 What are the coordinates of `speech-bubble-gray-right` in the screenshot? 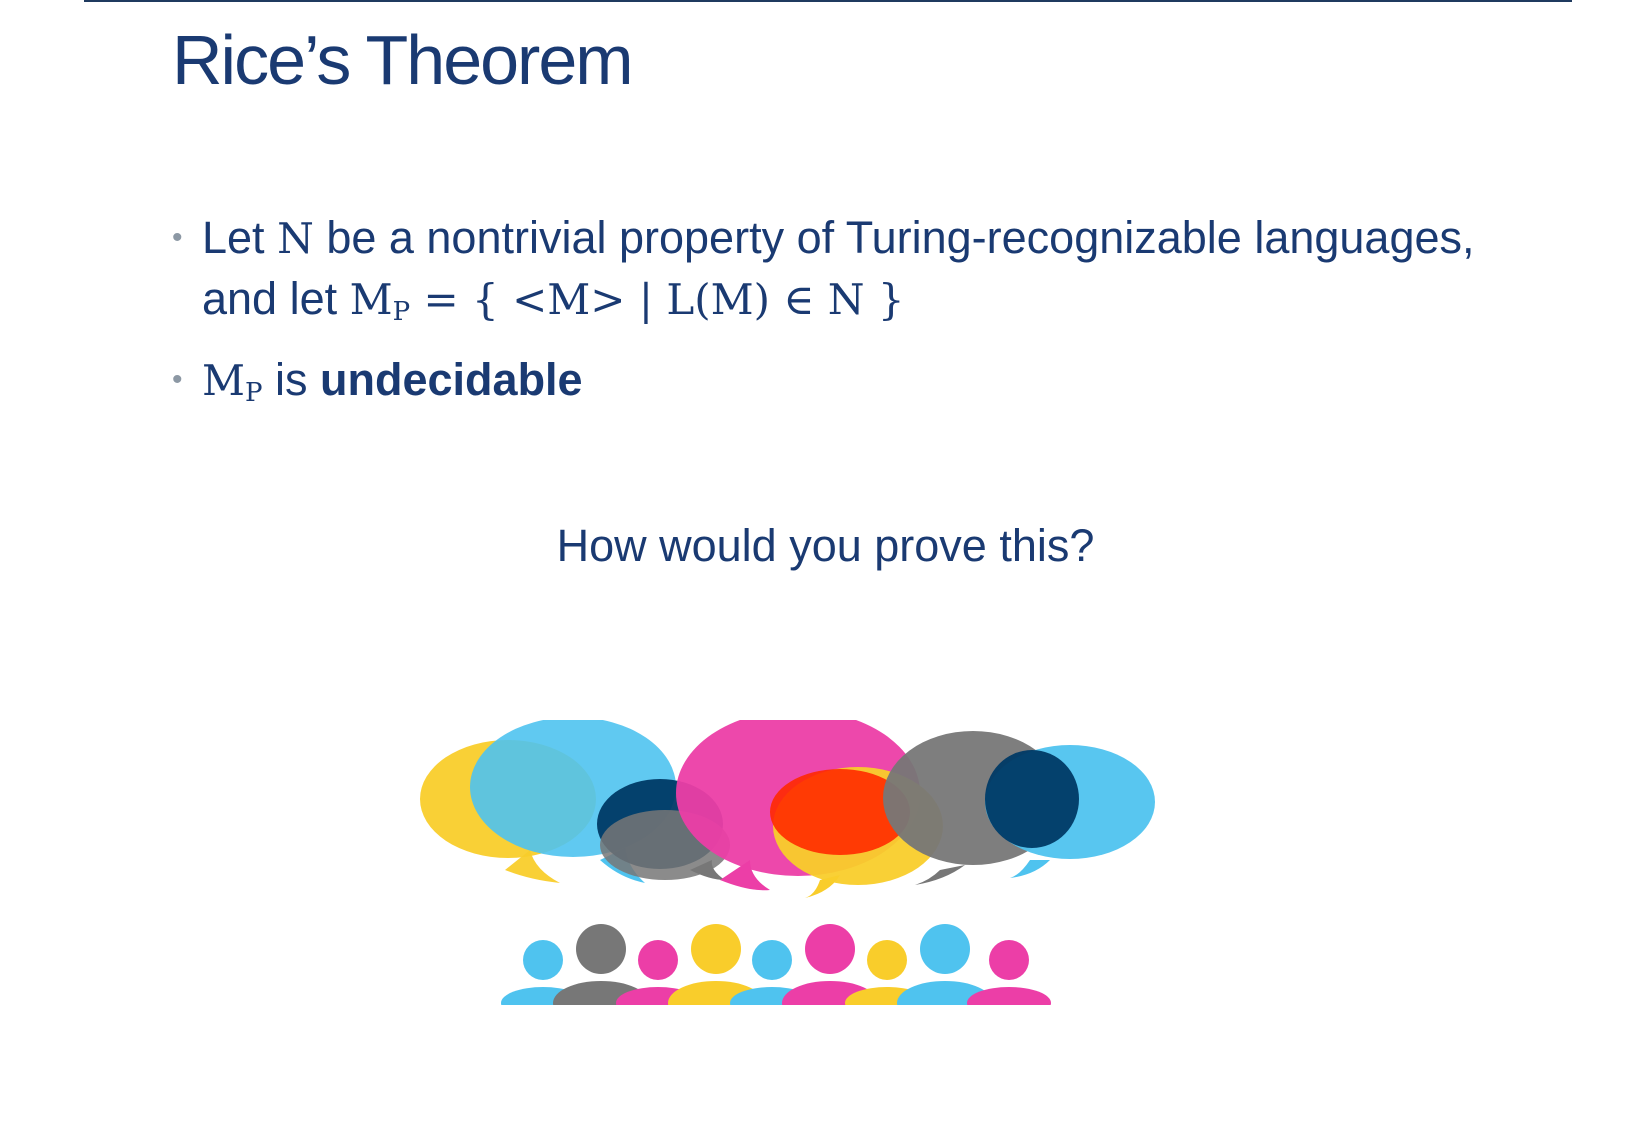 It's located at (940, 875).